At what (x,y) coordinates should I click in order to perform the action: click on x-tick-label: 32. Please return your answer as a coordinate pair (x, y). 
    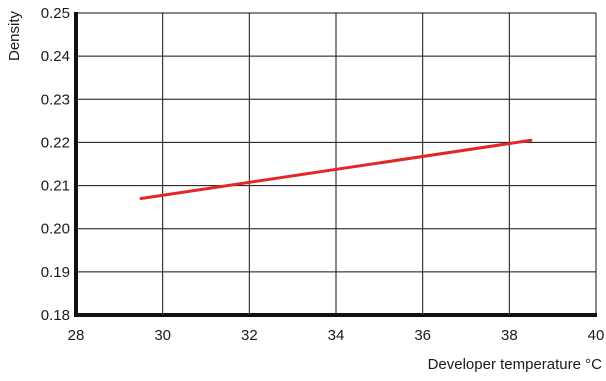
    Looking at the image, I should click on (249, 335).